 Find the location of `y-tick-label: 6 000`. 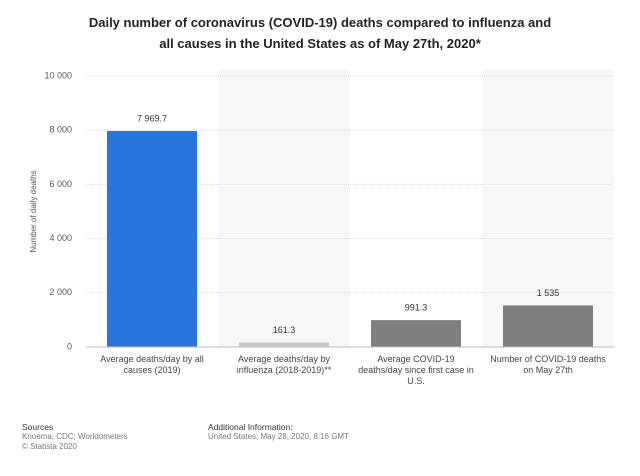

y-tick-label: 6 000 is located at coordinates (60, 184).